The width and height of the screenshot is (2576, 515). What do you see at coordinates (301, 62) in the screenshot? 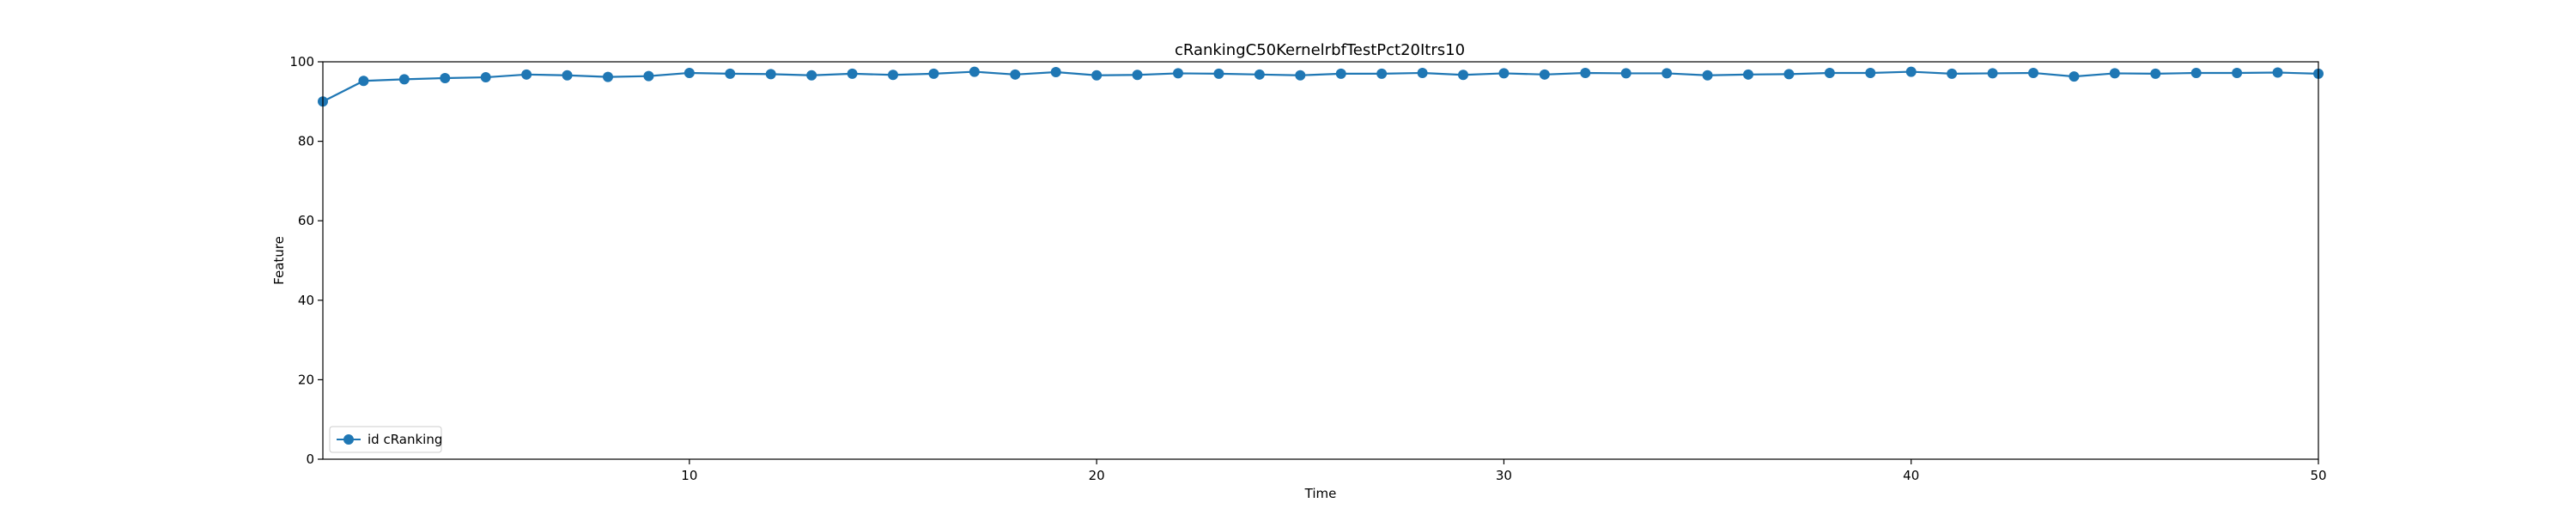
I see `y-tick-label: 100` at bounding box center [301, 62].